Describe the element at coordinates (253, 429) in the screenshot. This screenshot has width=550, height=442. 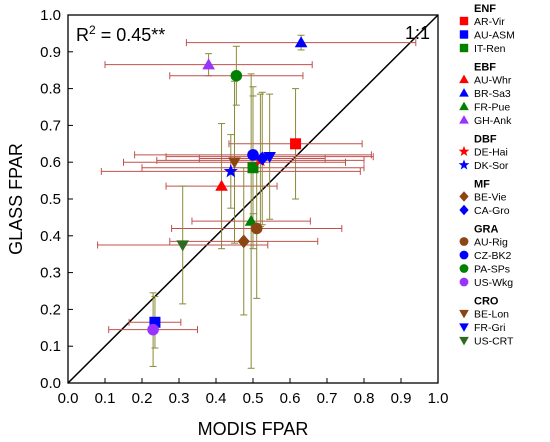
I see `x-axis-label: MODIS FPAR` at that location.